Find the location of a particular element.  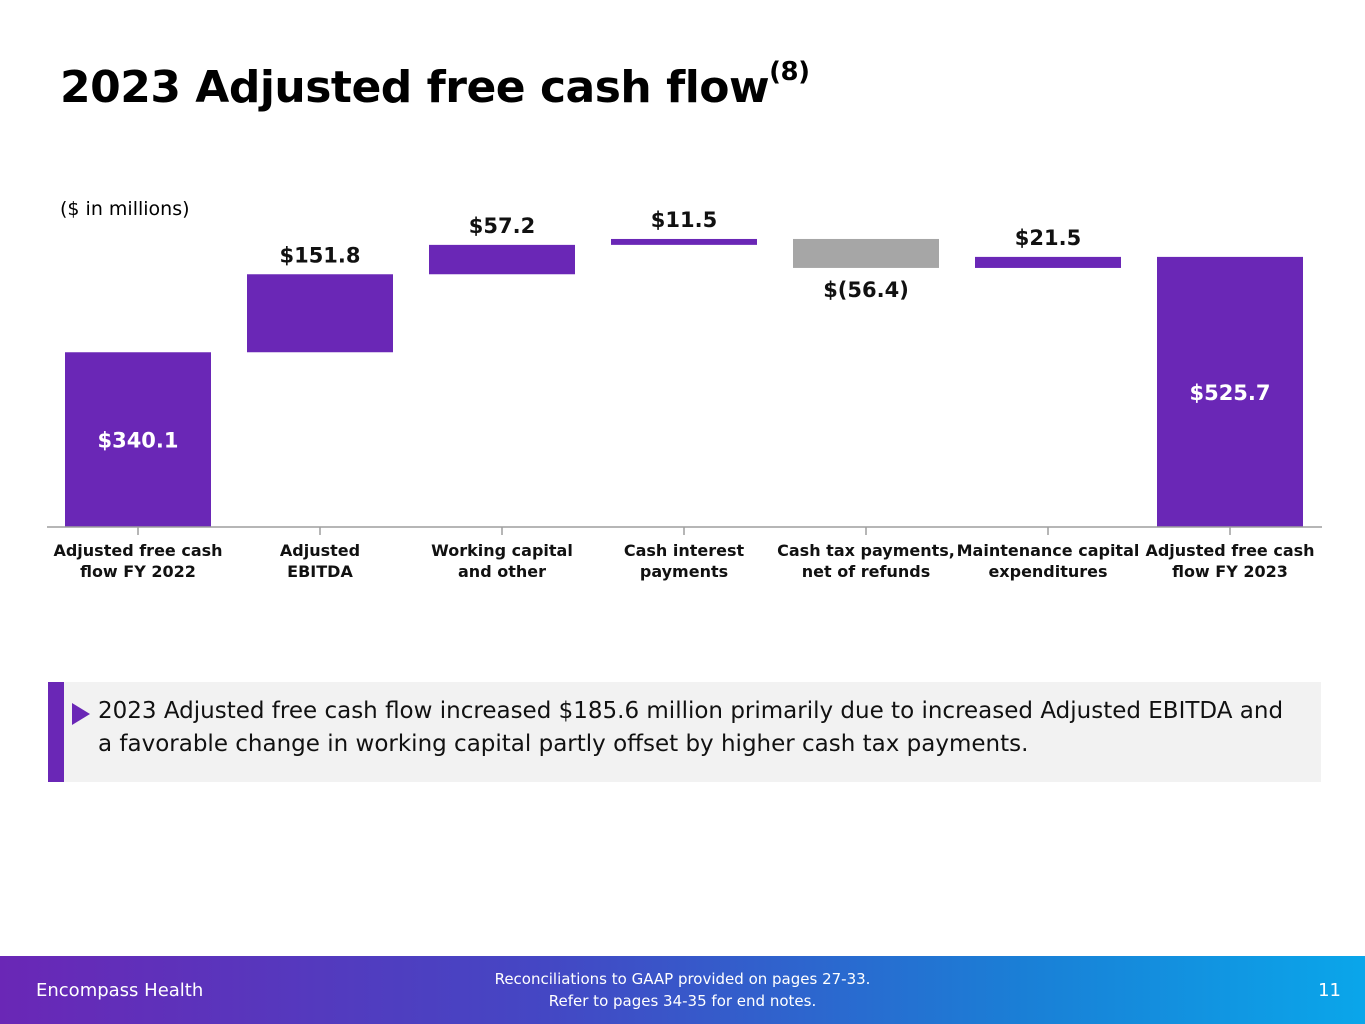

page-title-main: 2023 Adjusted free cash flow is located at coordinates (415, 87).